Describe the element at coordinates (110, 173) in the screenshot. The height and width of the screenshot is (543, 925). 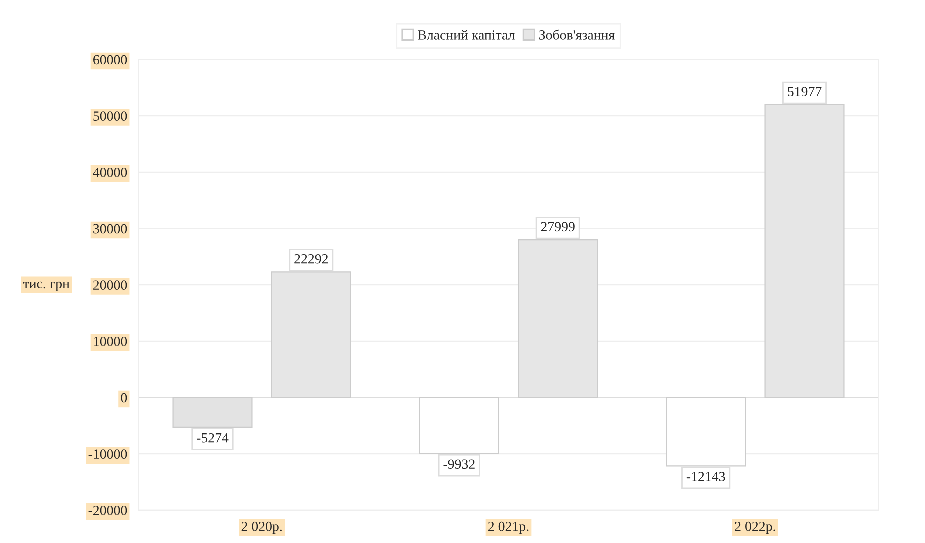
I see `y-tick-label: 40000` at that location.